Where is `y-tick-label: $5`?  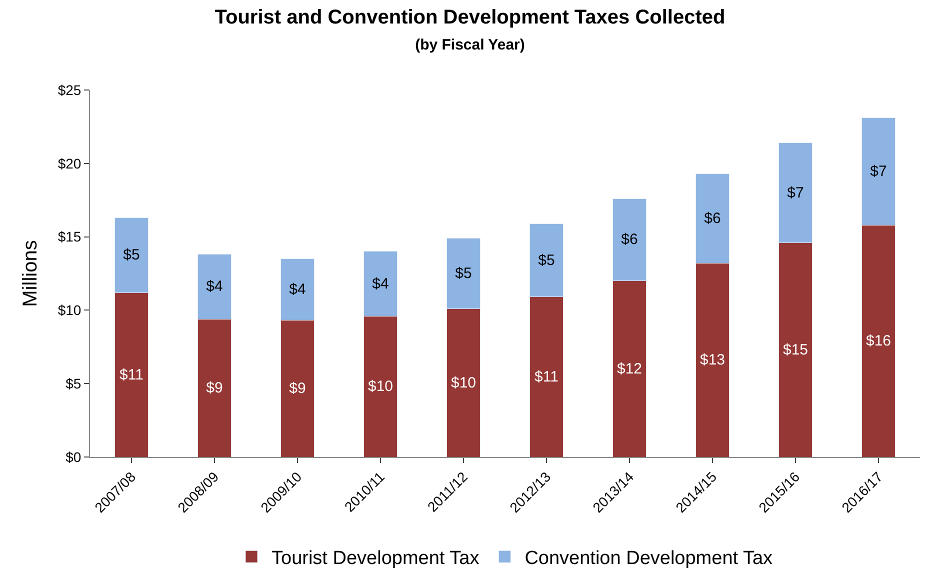 y-tick-label: $5 is located at coordinates (74, 384).